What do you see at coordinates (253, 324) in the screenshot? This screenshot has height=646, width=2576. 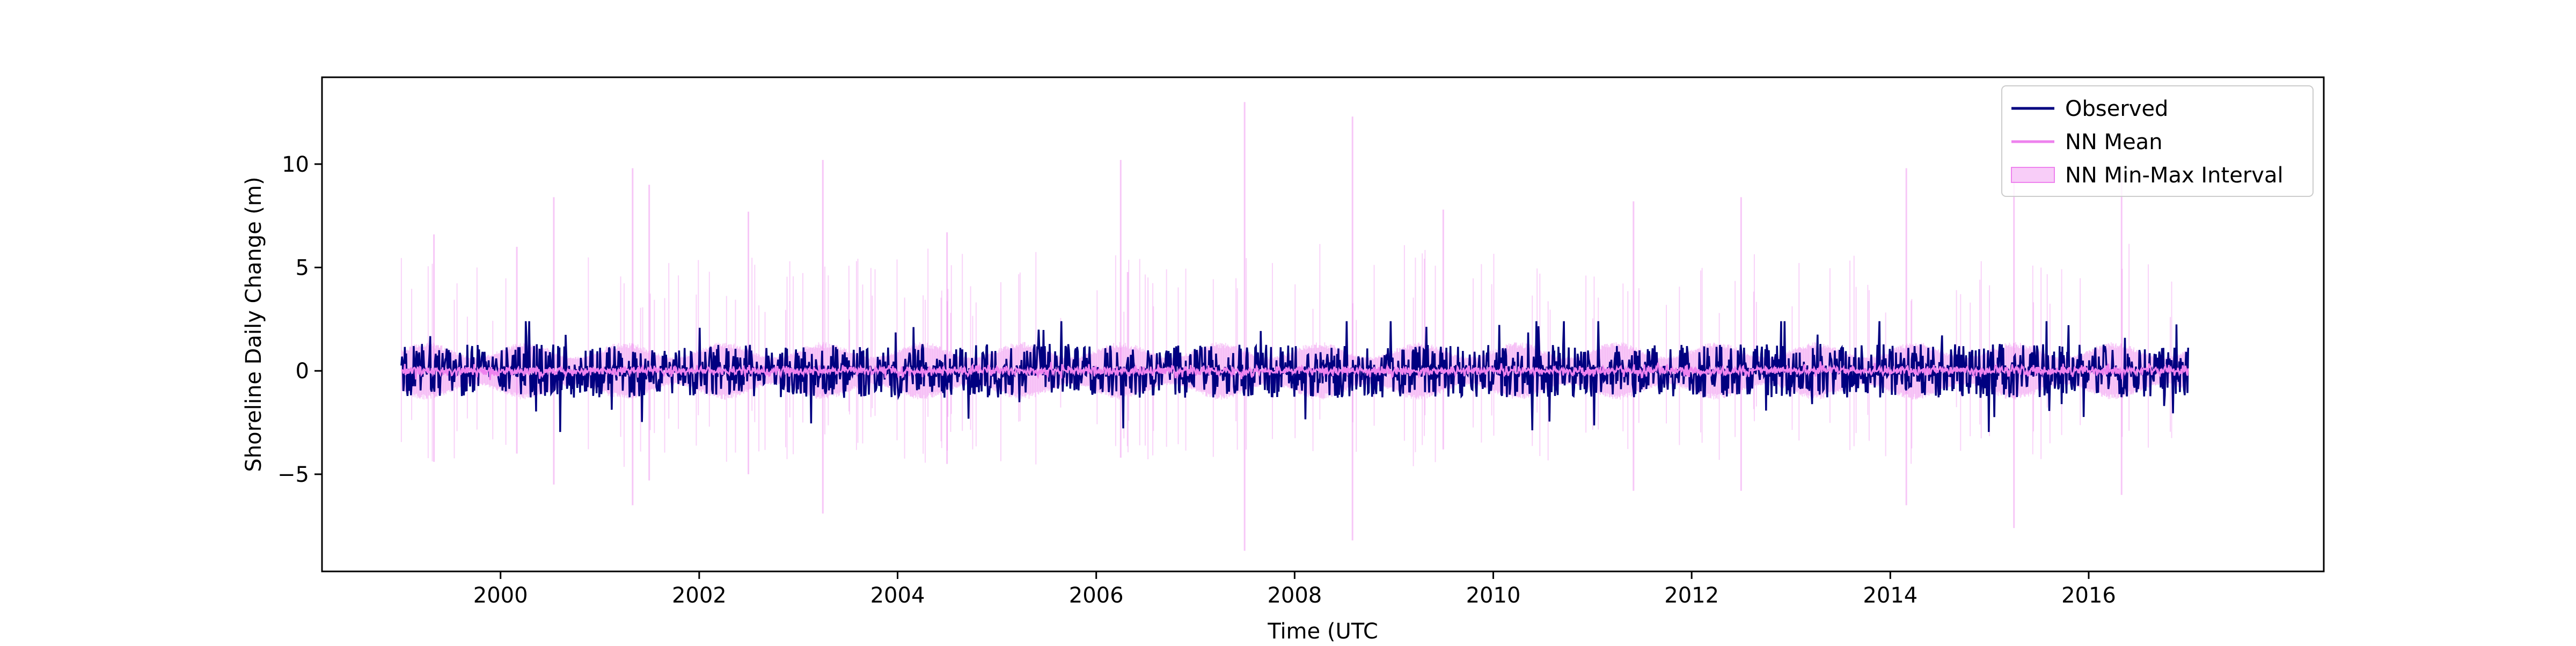 I see `y-axis-label: Shoreline Daily Change (m)` at bounding box center [253, 324].